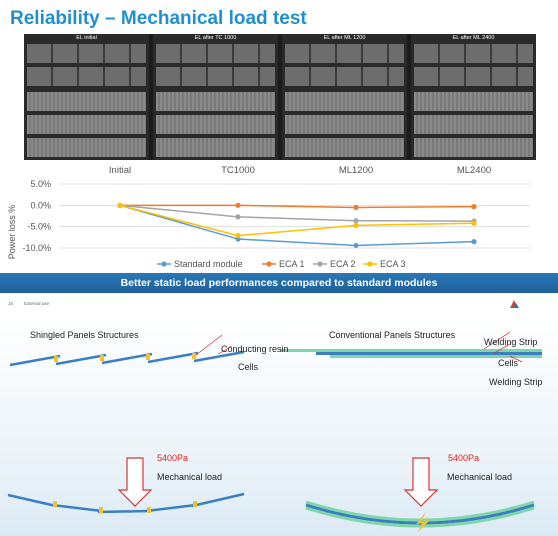 This screenshot has width=558, height=536. Describe the element at coordinates (421, 482) in the screenshot. I see `load-arrow-right` at that location.